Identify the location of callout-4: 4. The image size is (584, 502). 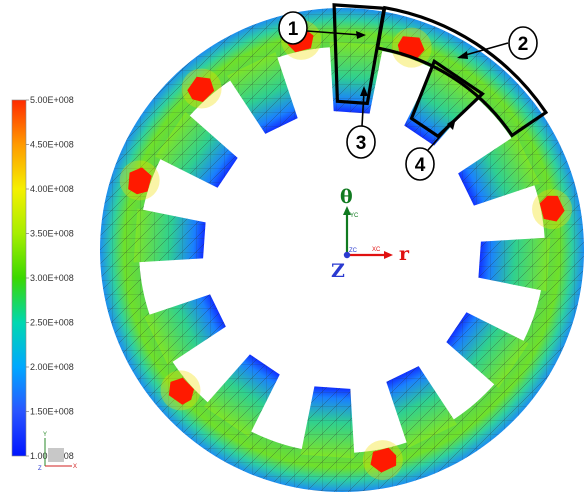
(430, 149).